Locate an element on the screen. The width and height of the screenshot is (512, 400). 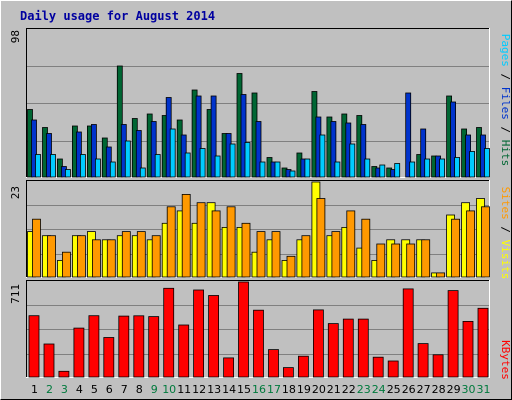
x-tick-label-20: 20 is located at coordinates (319, 389).